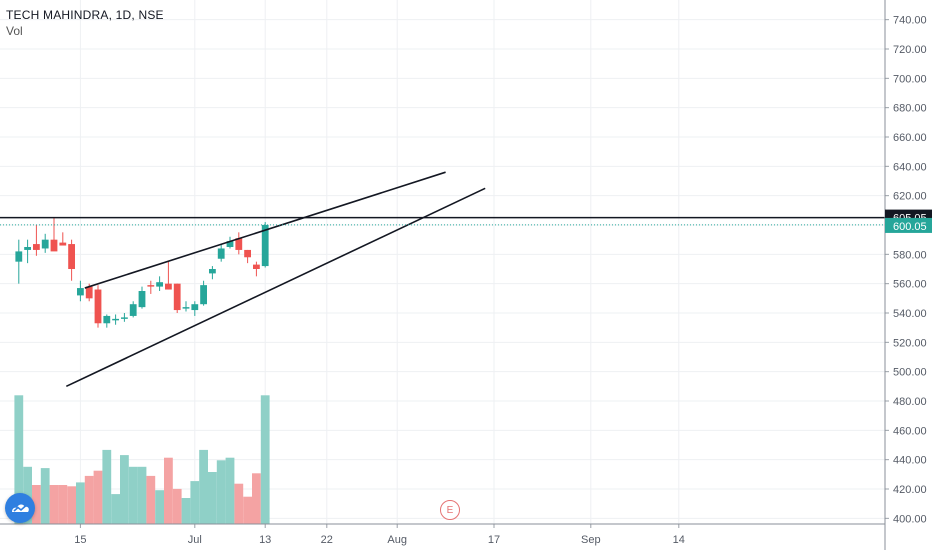 The height and width of the screenshot is (550, 932). Describe the element at coordinates (85, 23) in the screenshot. I see `chart-legend: TECH MAHINDRA, 1D, NSE Vol` at that location.